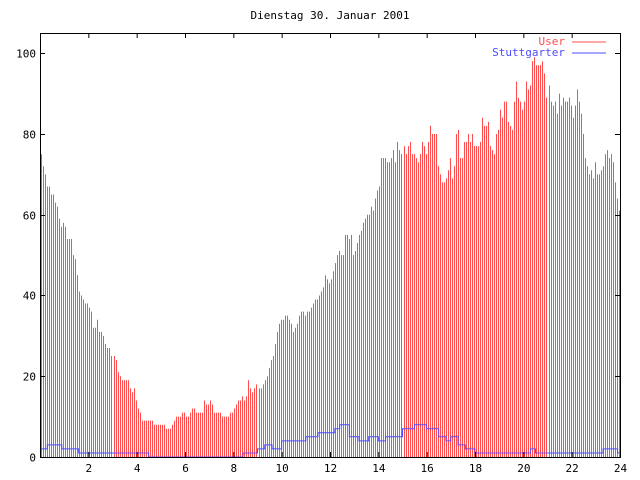 Image resolution: width=640 pixels, height=480 pixels. I want to click on x-tick-label: 4, so click(137, 468).